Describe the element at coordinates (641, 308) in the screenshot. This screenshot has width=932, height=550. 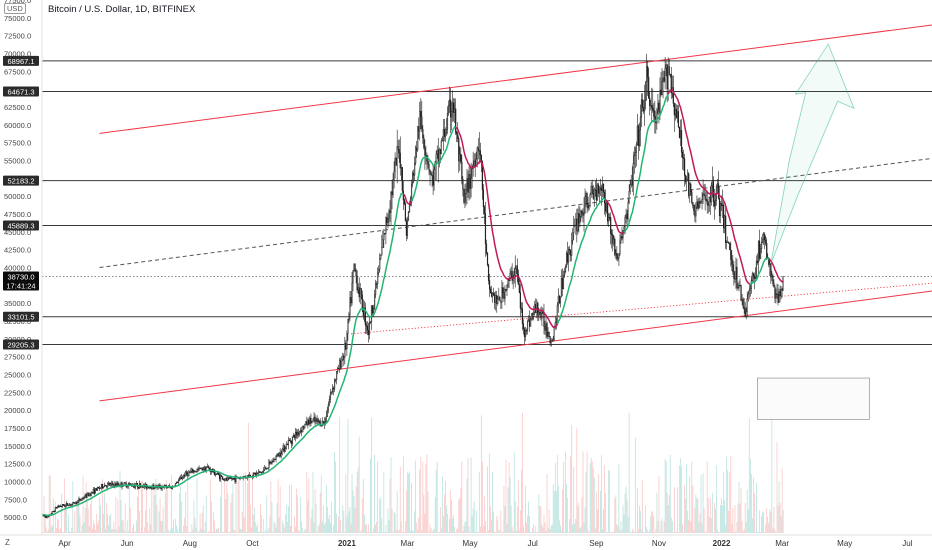
I see `trendline-dotted` at that location.